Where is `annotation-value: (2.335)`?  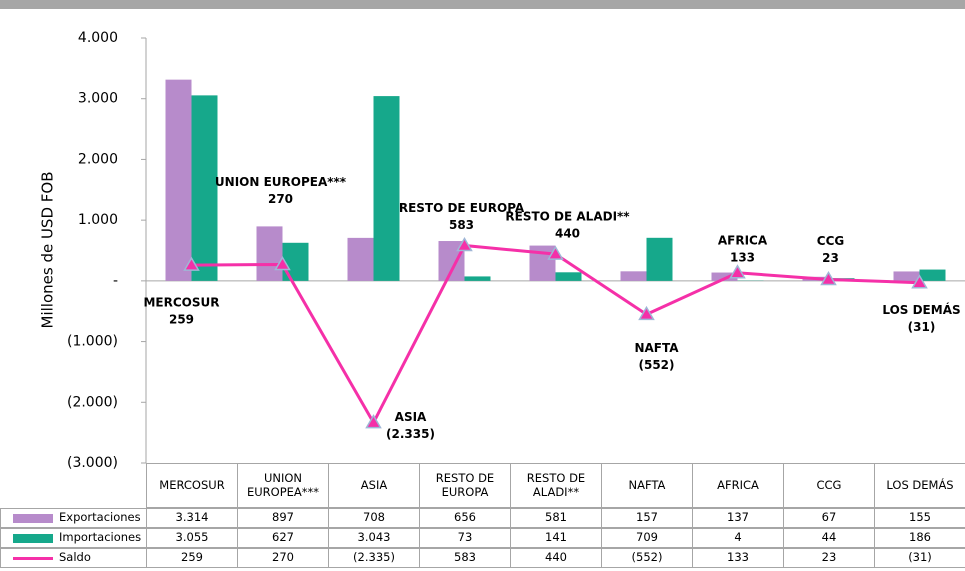 annotation-value: (2.335) is located at coordinates (410, 434).